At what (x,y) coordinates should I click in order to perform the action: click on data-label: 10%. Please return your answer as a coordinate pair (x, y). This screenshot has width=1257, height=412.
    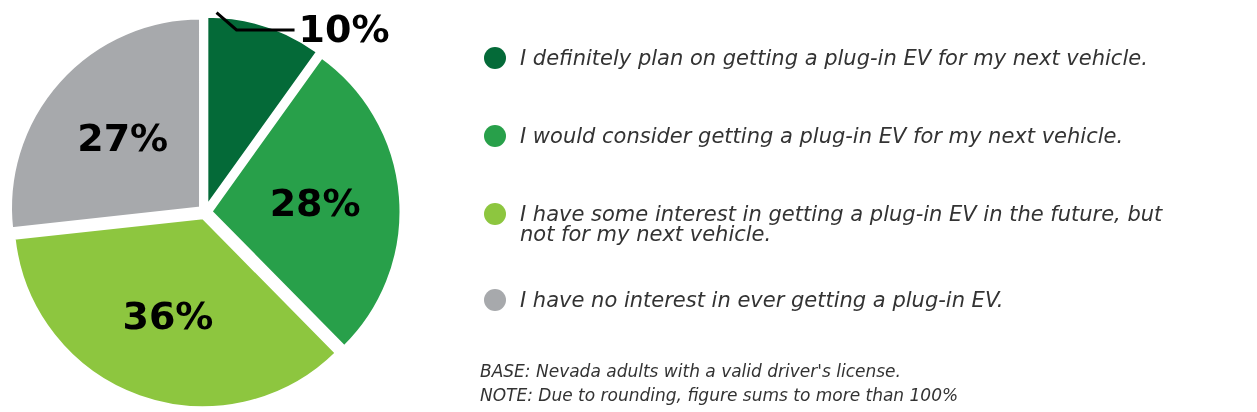
    Looking at the image, I should click on (344, 29).